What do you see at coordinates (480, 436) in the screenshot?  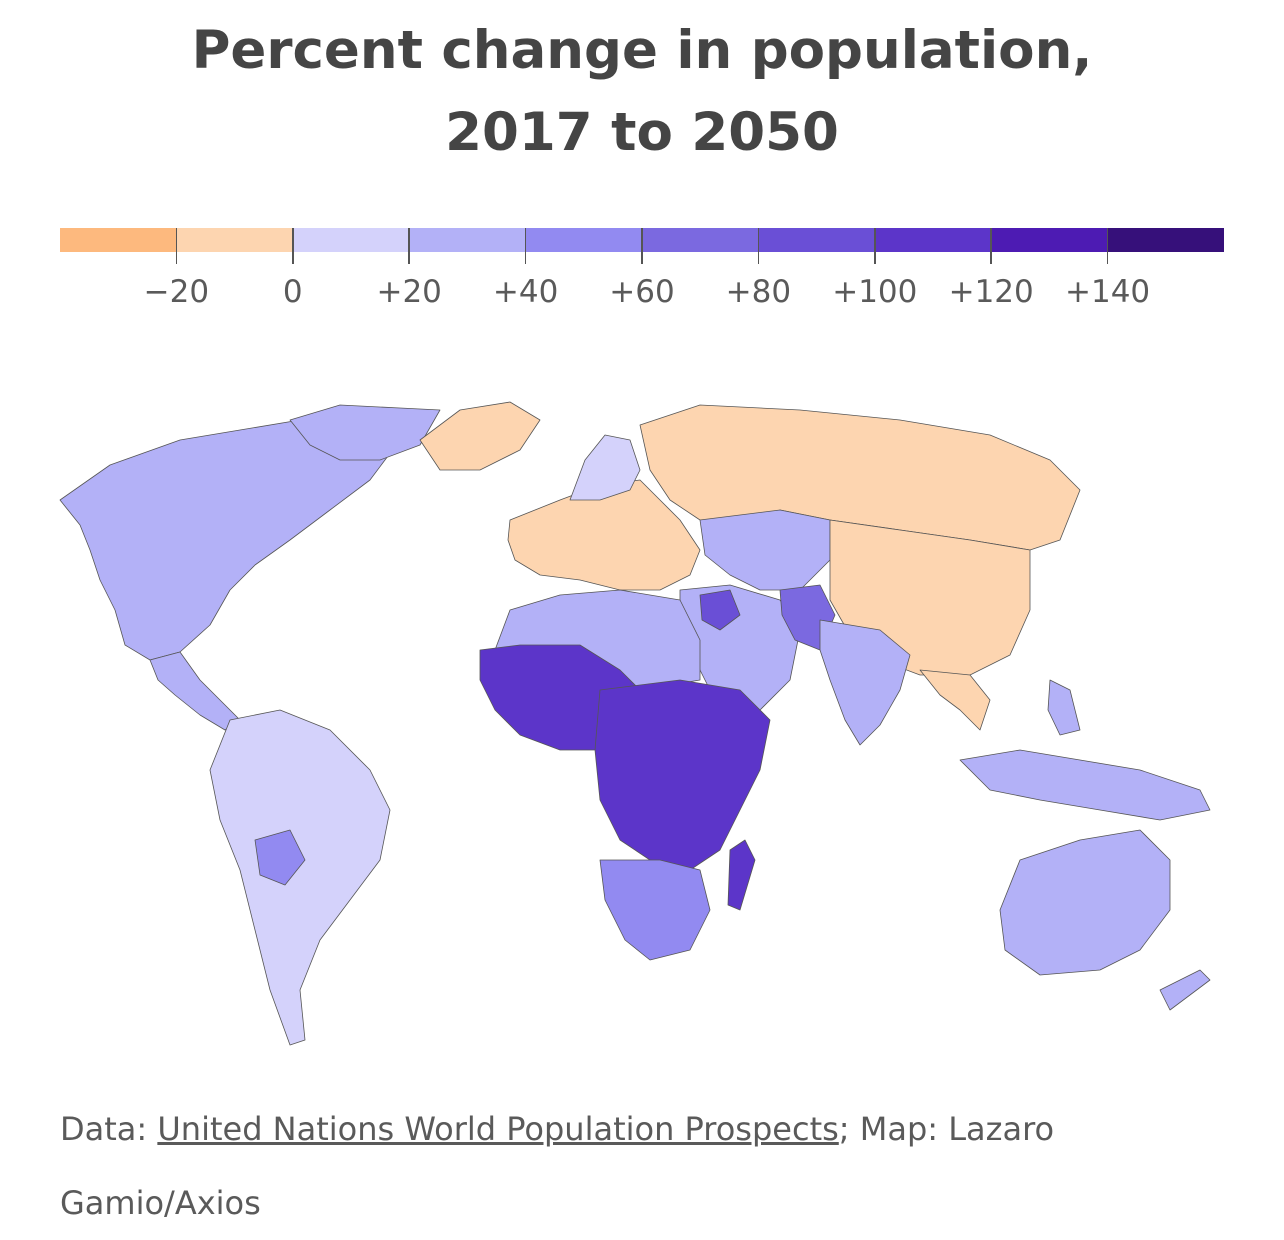 I see `region-russia-west` at bounding box center [480, 436].